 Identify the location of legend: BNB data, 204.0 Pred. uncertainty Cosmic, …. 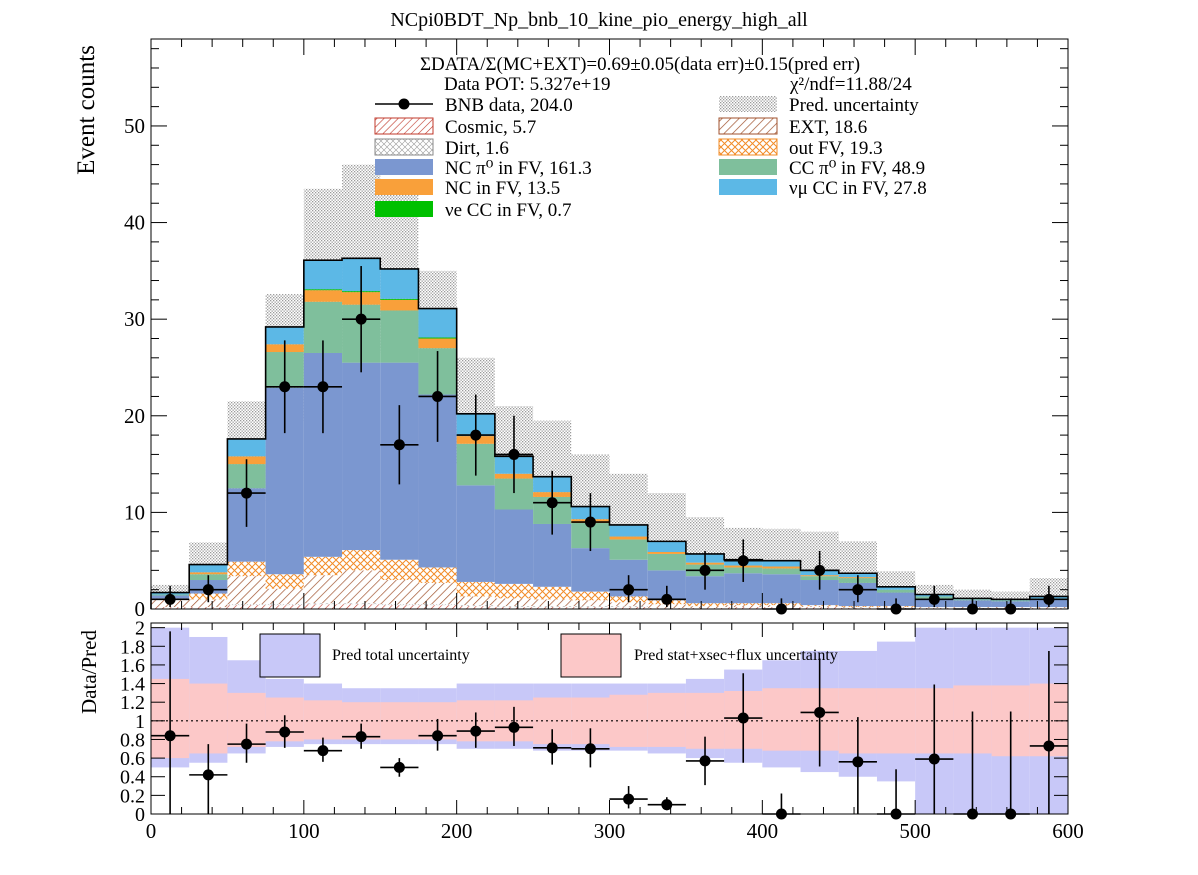
(650, 158).